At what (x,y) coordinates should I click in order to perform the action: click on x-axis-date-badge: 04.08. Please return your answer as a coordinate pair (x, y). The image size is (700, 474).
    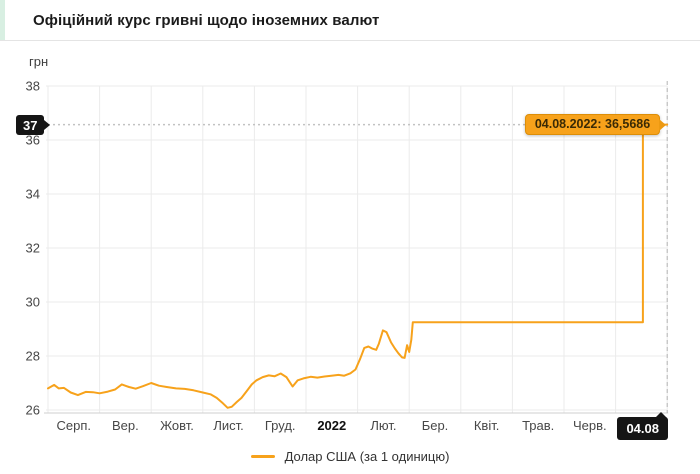
    Looking at the image, I should click on (642, 426).